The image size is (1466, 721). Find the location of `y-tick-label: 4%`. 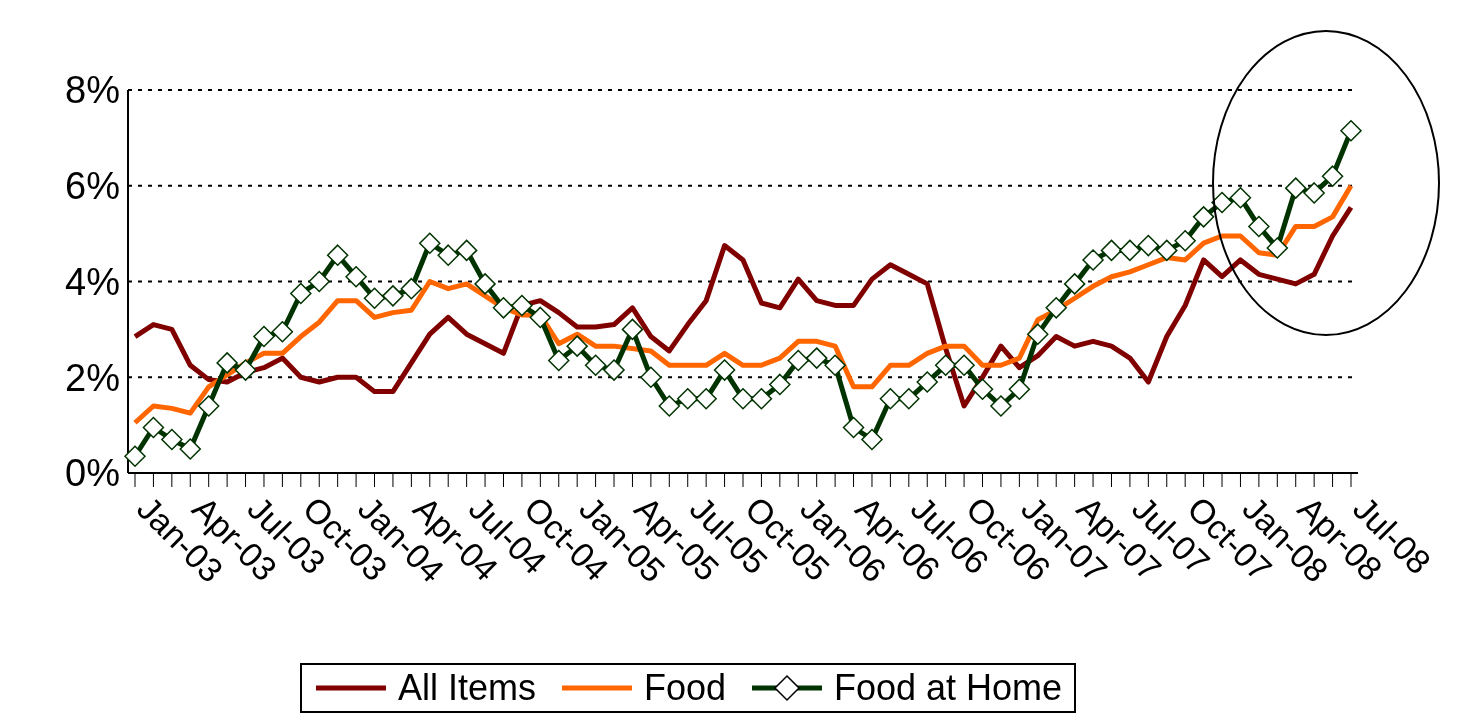

y-tick-label: 4% is located at coordinates (92, 281).